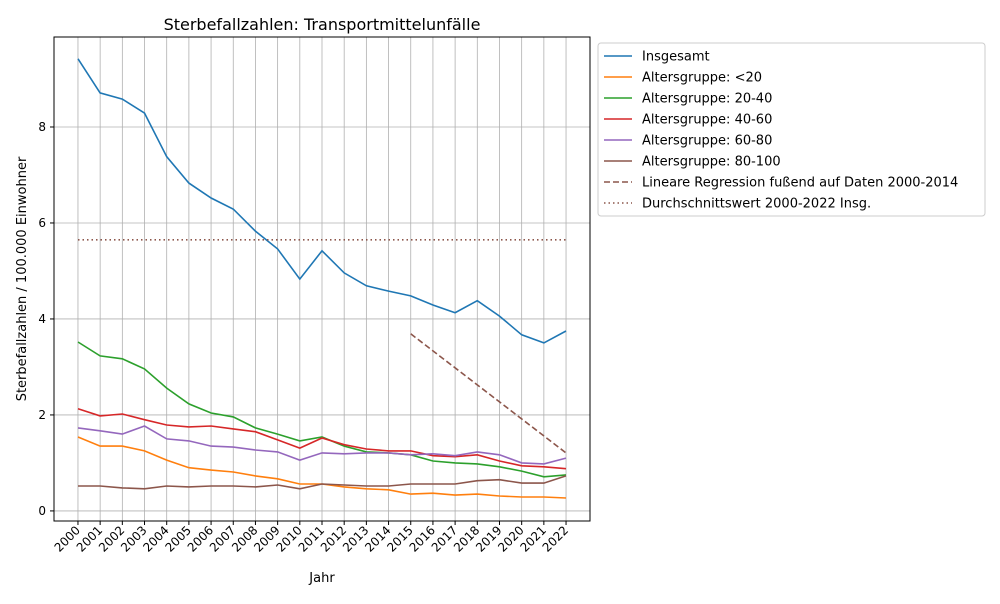  I want to click on y-tick-label: 0, so click(42, 511).